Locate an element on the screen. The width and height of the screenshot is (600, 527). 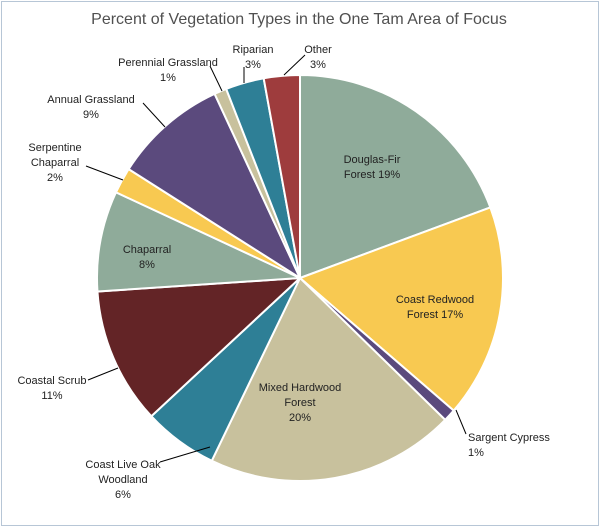
slice-label: Mixed Hardwood Forest 20% is located at coordinates (300, 403).